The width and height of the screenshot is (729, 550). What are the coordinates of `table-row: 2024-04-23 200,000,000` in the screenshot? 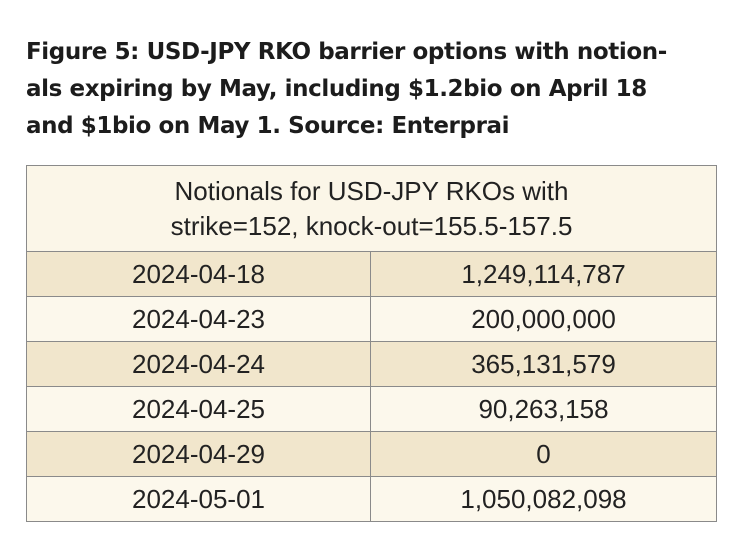 It's located at (372, 319).